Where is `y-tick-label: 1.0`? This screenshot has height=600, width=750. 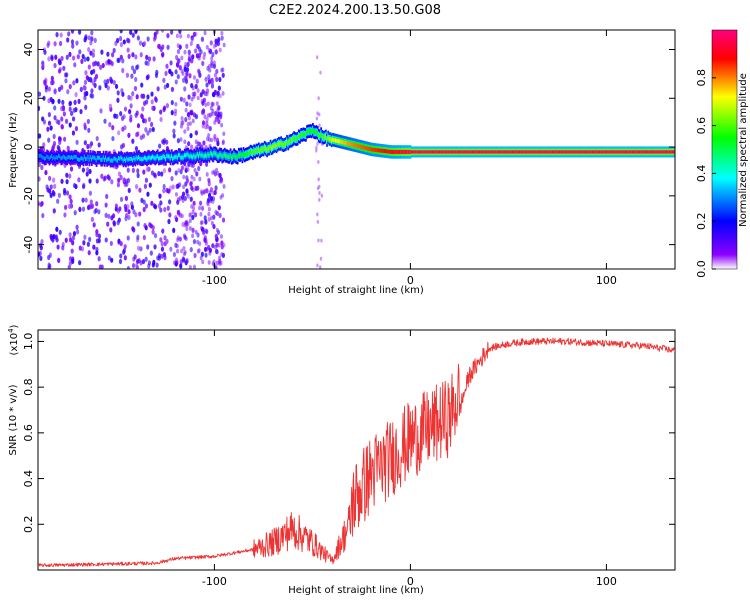 y-tick-label: 1.0 is located at coordinates (28, 342).